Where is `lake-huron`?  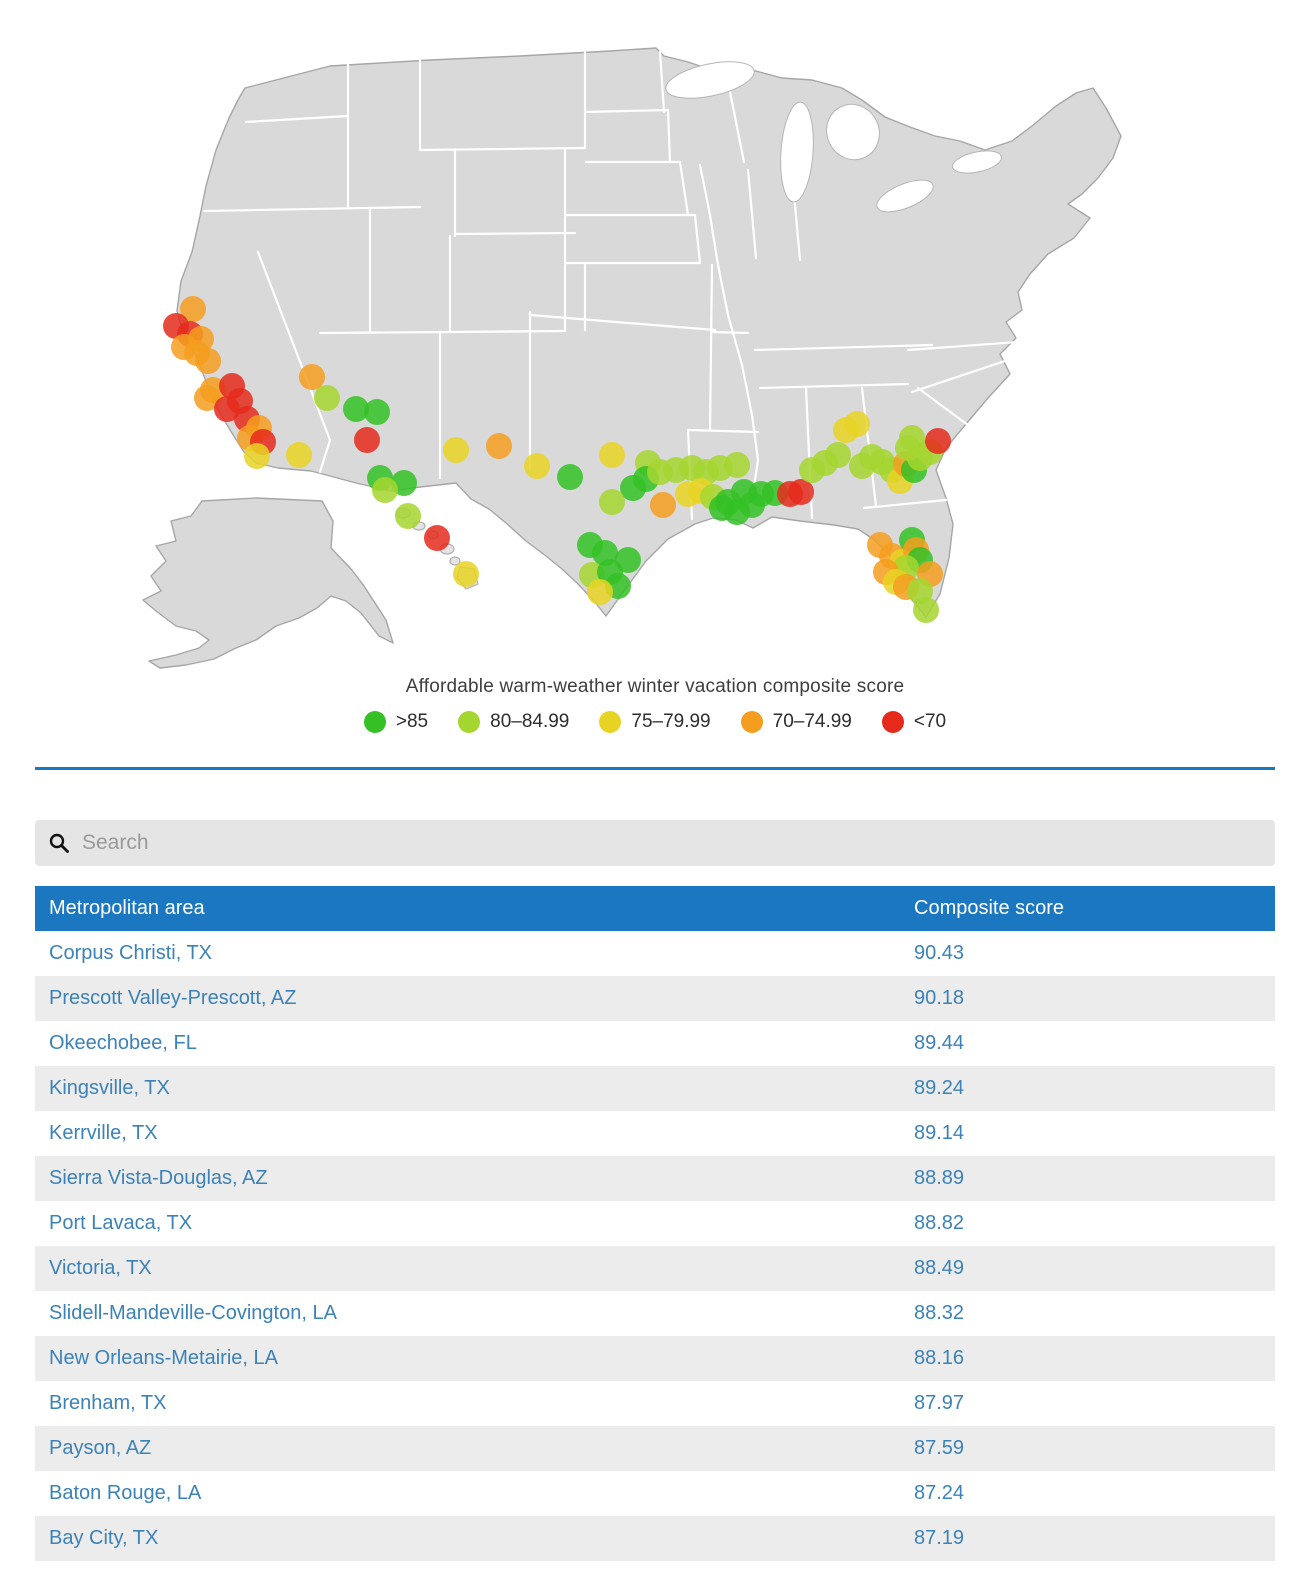 lake-huron is located at coordinates (853, 132).